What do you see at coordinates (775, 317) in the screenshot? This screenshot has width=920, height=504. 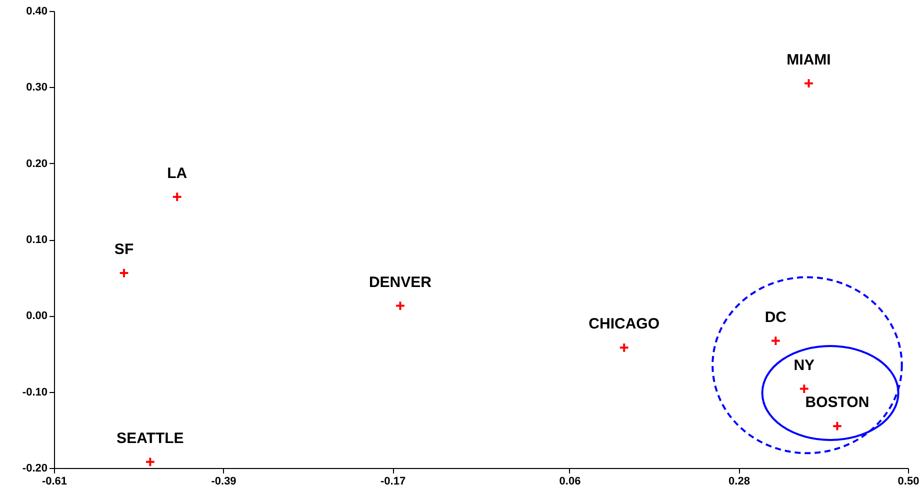 I see `annotation: DC` at bounding box center [775, 317].